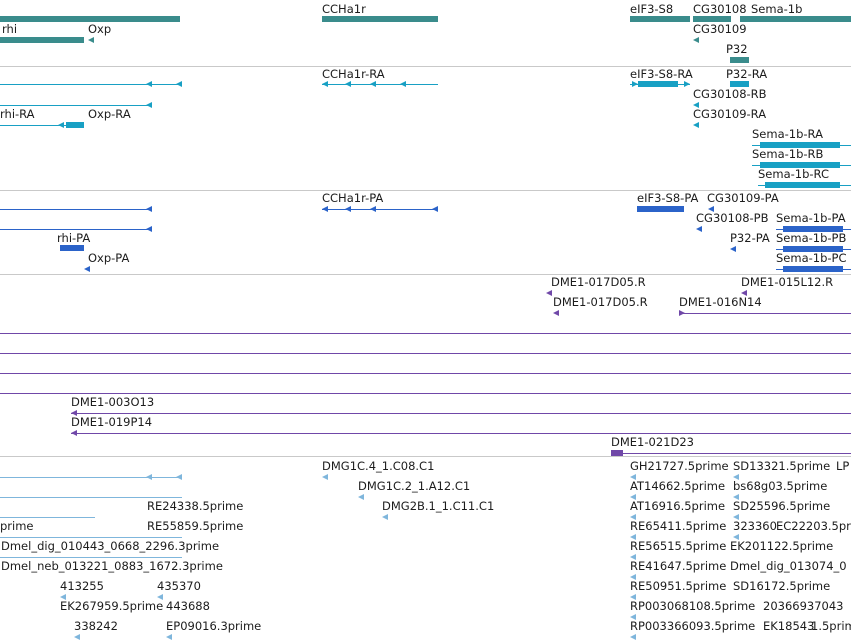 The height and width of the screenshot is (642, 851). I want to click on est-label: SD16172.5prime, so click(782, 586).